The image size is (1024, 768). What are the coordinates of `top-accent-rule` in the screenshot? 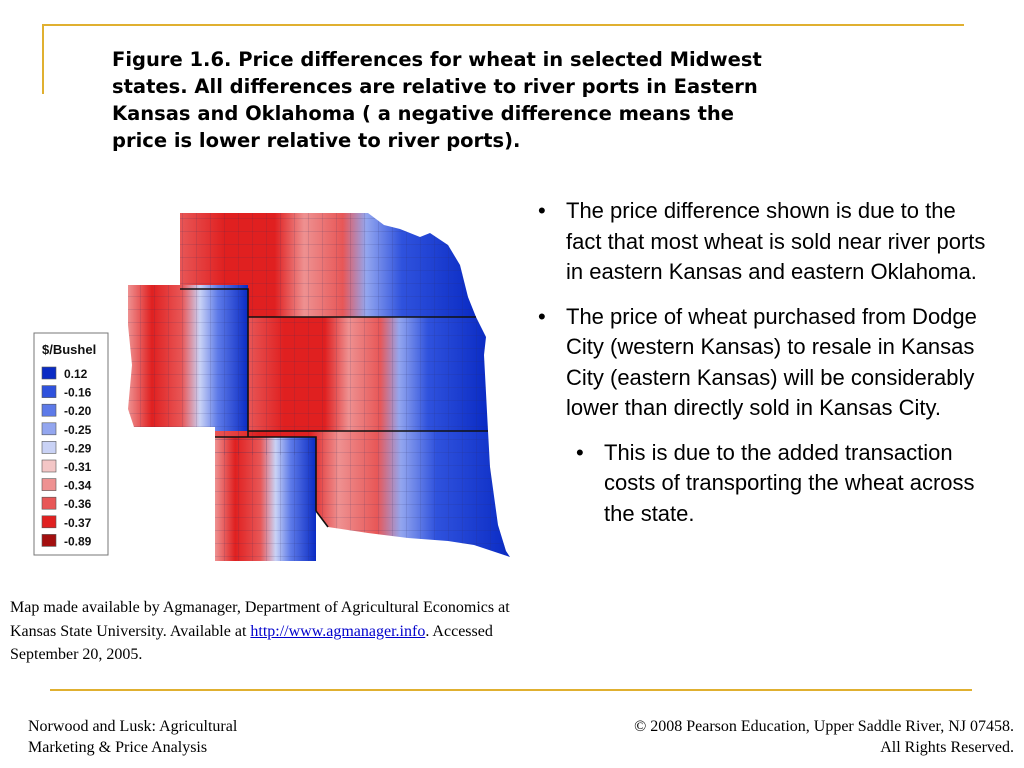 It's located at (503, 25).